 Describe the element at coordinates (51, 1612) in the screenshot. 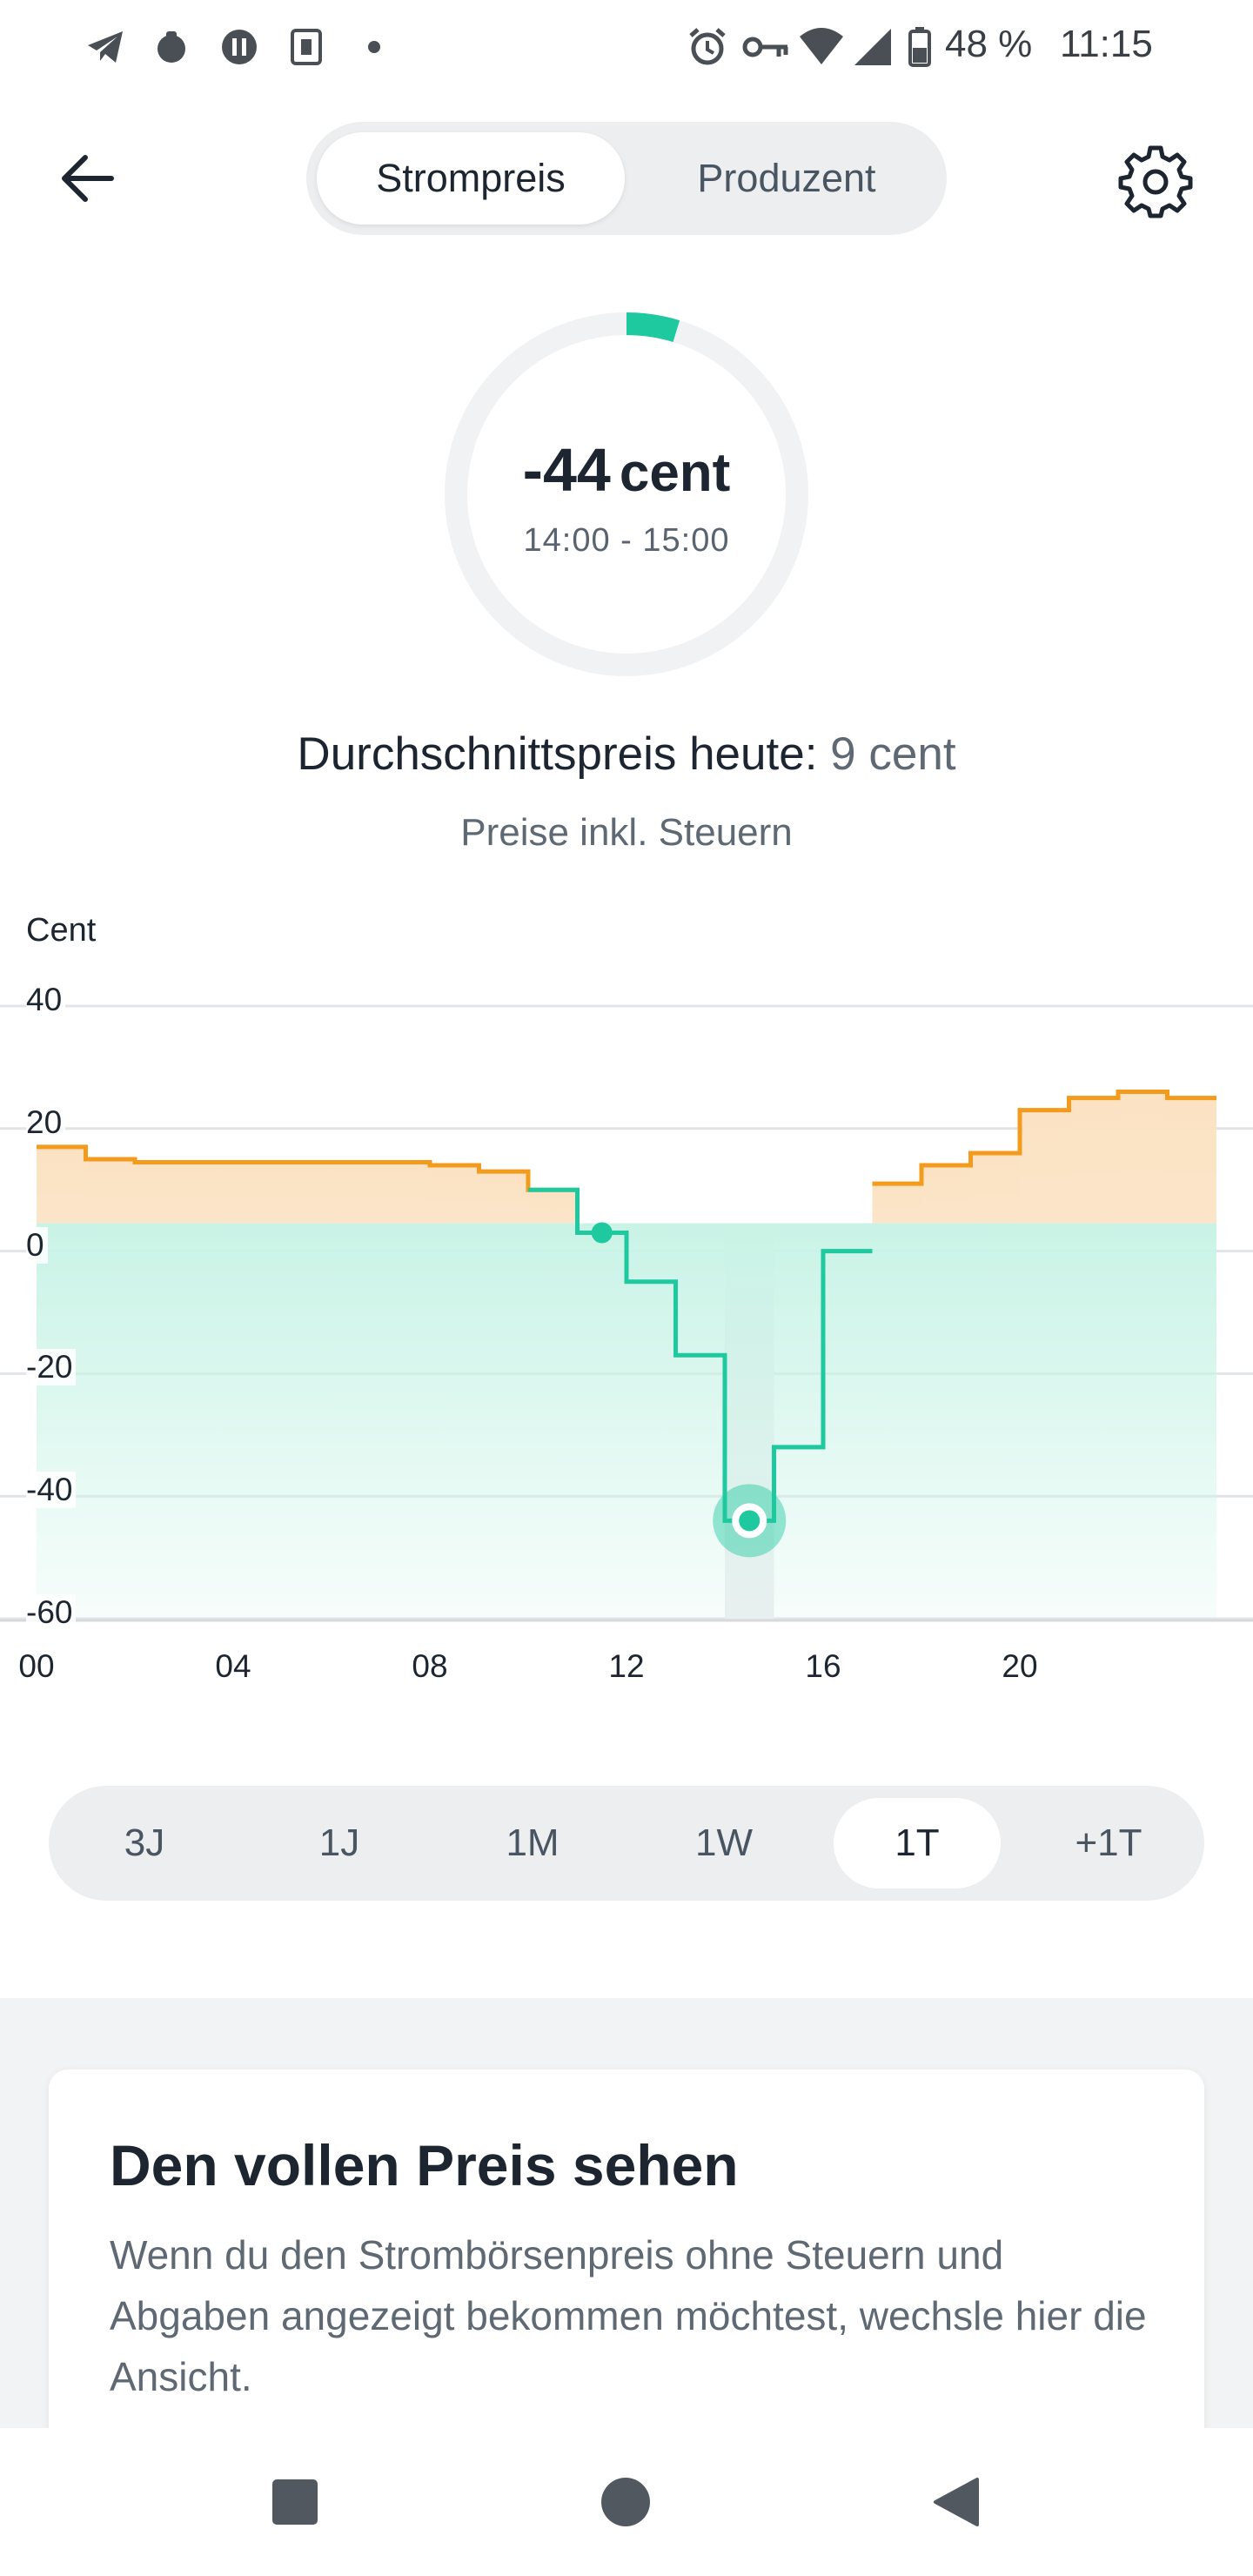

I see `y-tick-label: -60` at that location.